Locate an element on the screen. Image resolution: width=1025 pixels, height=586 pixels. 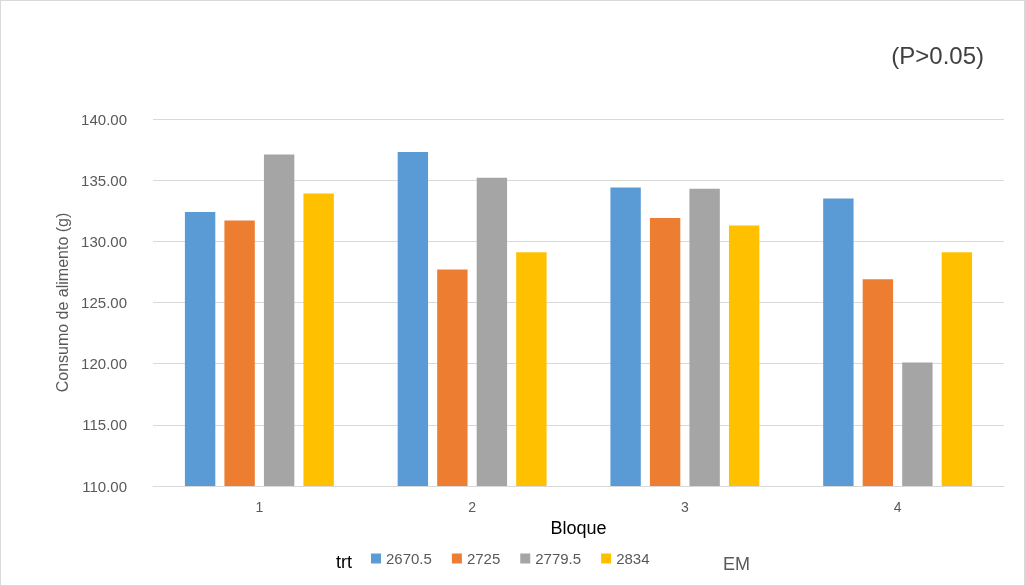
legend-label: 2779.5 is located at coordinates (558, 558).